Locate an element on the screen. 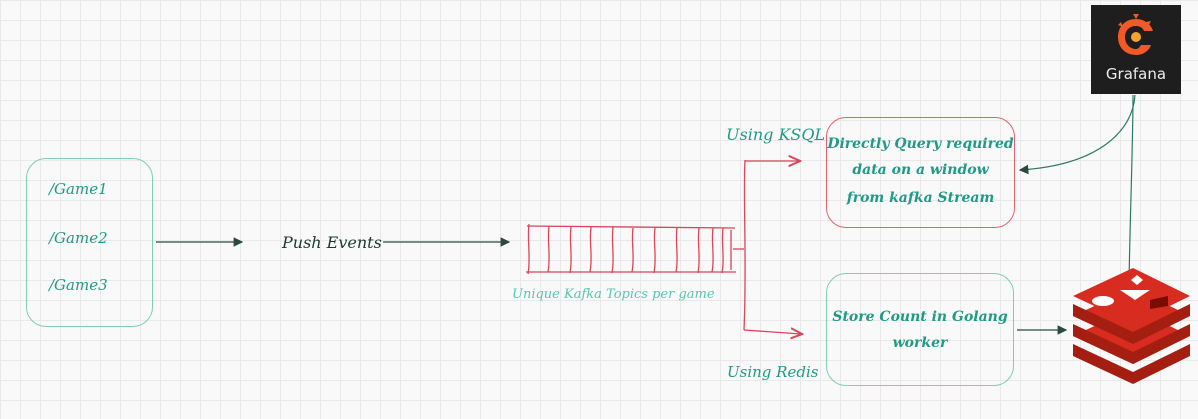 Image resolution: width=1198 pixels, height=419 pixels. games-box: /Game1 /Game2 /Game3 is located at coordinates (89, 242).